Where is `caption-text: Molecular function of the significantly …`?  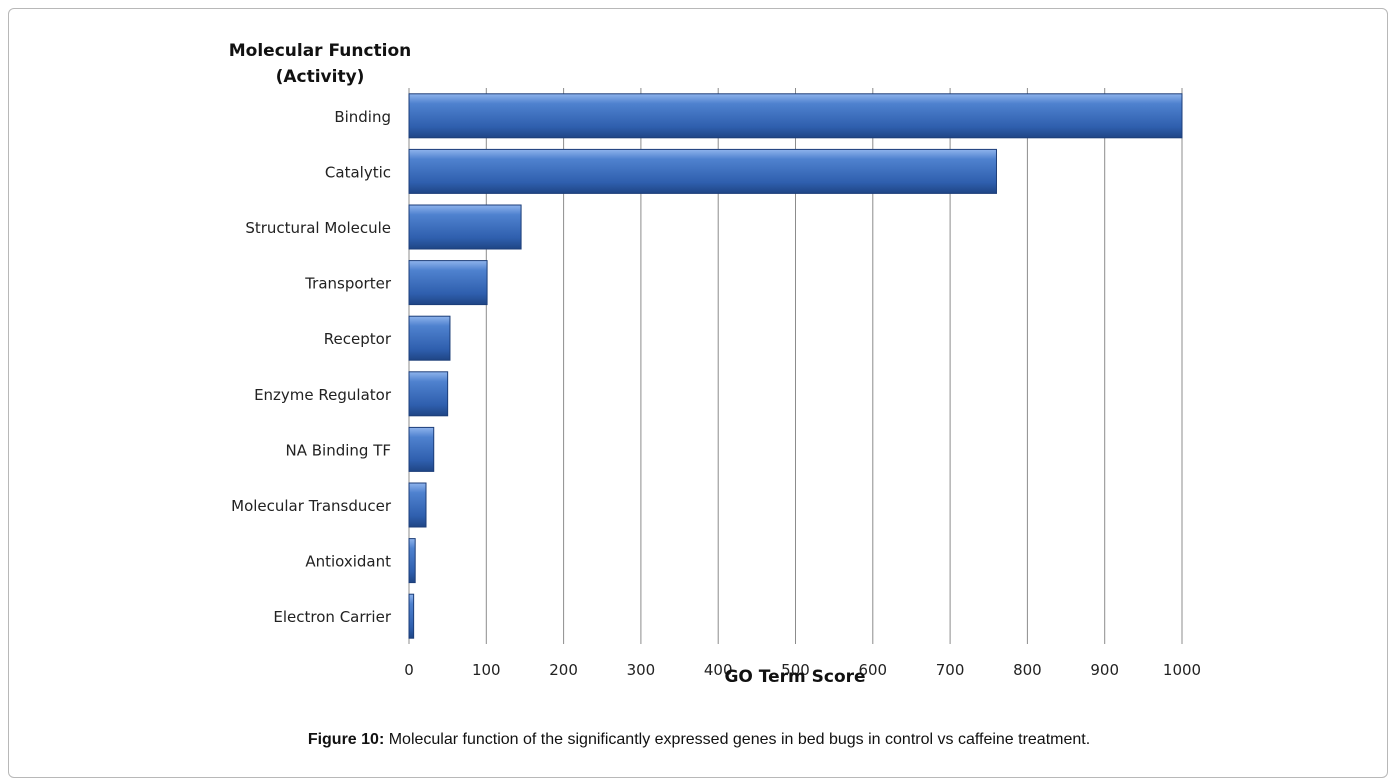 caption-text: Molecular function of the significantly … is located at coordinates (737, 739).